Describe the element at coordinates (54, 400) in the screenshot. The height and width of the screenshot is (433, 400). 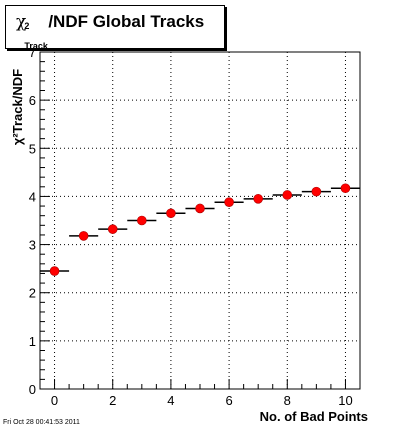
I see `x-tick-label: 0` at that location.